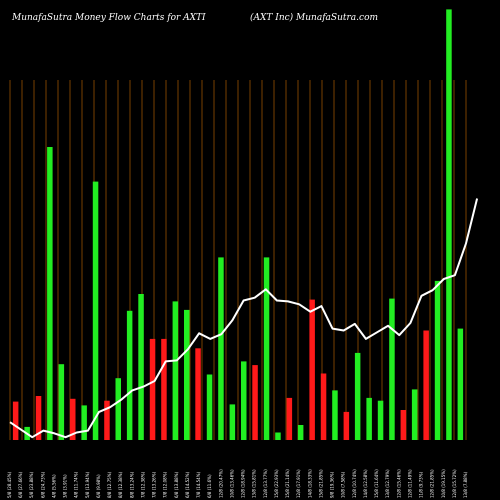 The image size is (500, 500). Describe the element at coordinates (108, 18) in the screenshot. I see `chart-title-left: MunafaSutra Money Flow Charts for AXTI` at that location.